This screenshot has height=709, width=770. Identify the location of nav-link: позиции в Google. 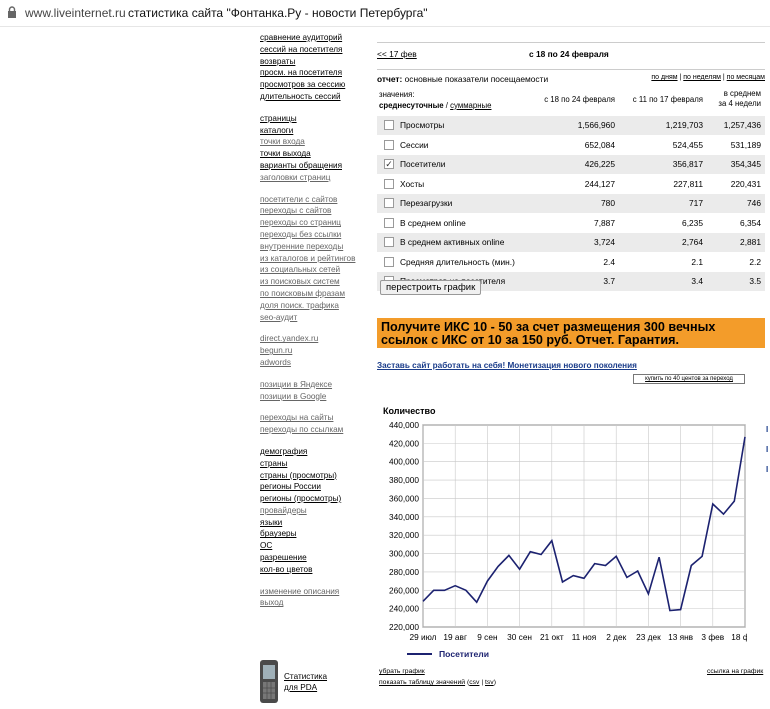
(293, 396).